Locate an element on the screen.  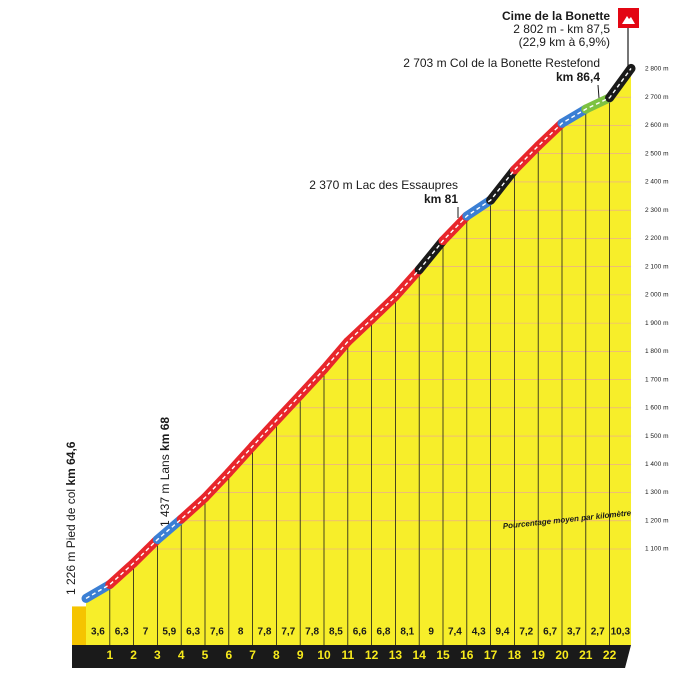
gradient-label: 8,5 is located at coordinates (336, 632).